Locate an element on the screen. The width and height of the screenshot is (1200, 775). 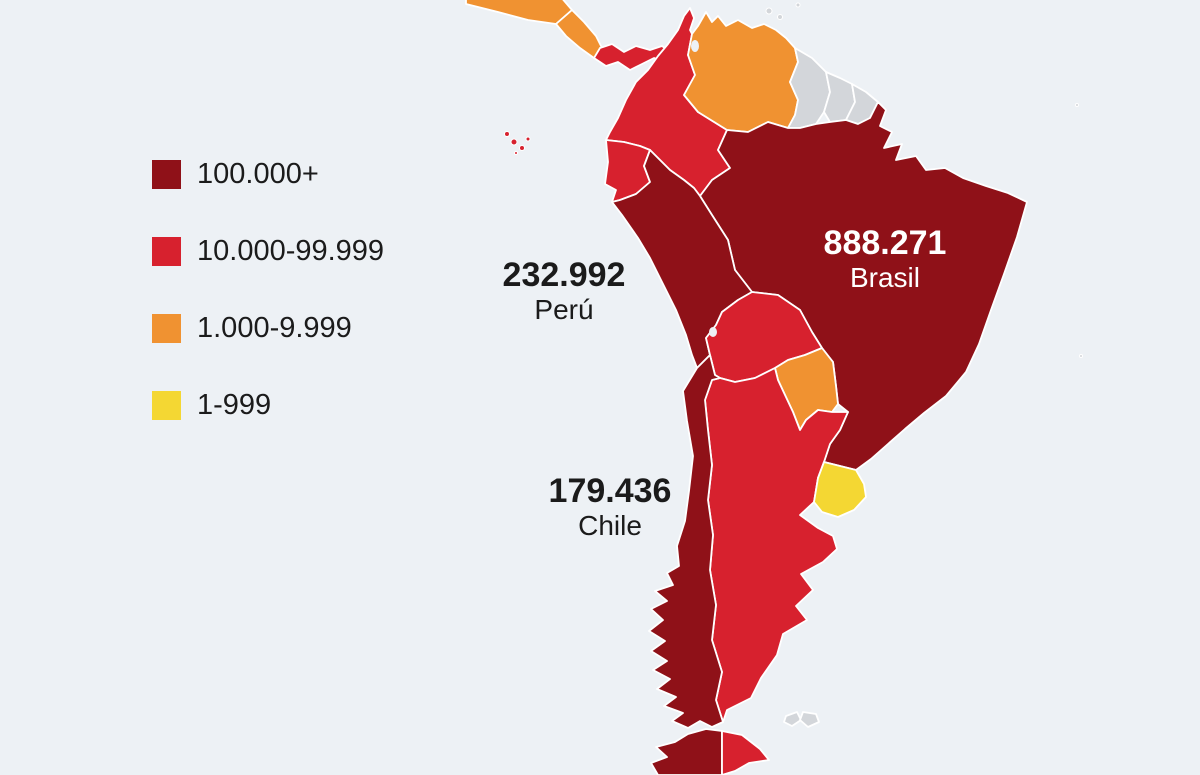
legend-item-100k: 100.000+ is located at coordinates (268, 174).